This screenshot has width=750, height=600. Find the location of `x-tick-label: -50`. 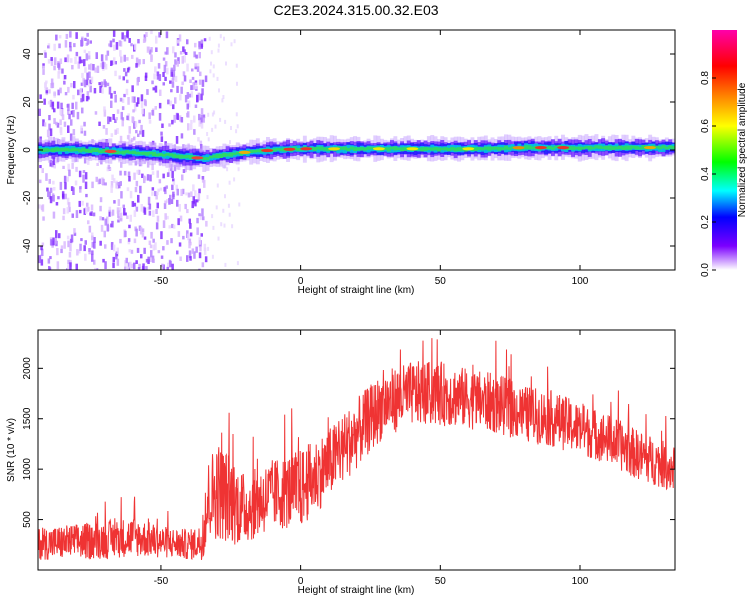

x-tick-label: -50 is located at coordinates (161, 581).